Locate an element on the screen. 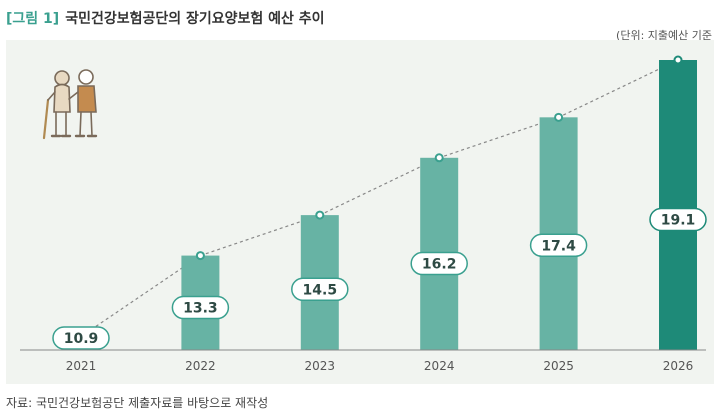 The height and width of the screenshot is (420, 720). chart-header: [그림 1] 국민건강보험공단의 장기요양보험 예산 추이 is located at coordinates (165, 18).